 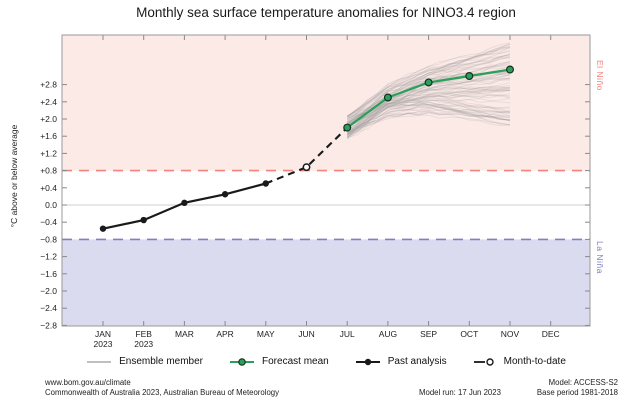 I want to click on y-tick-label: −0.4, so click(x=48, y=222).